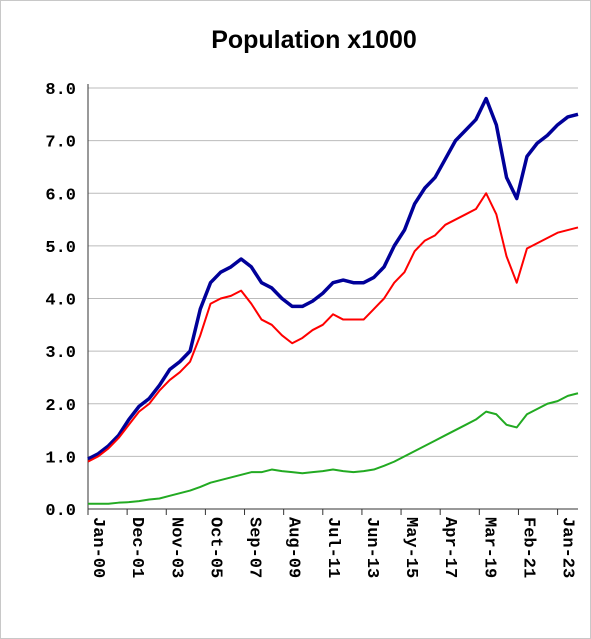  I want to click on x-tick-label: May-15, so click(410, 547).